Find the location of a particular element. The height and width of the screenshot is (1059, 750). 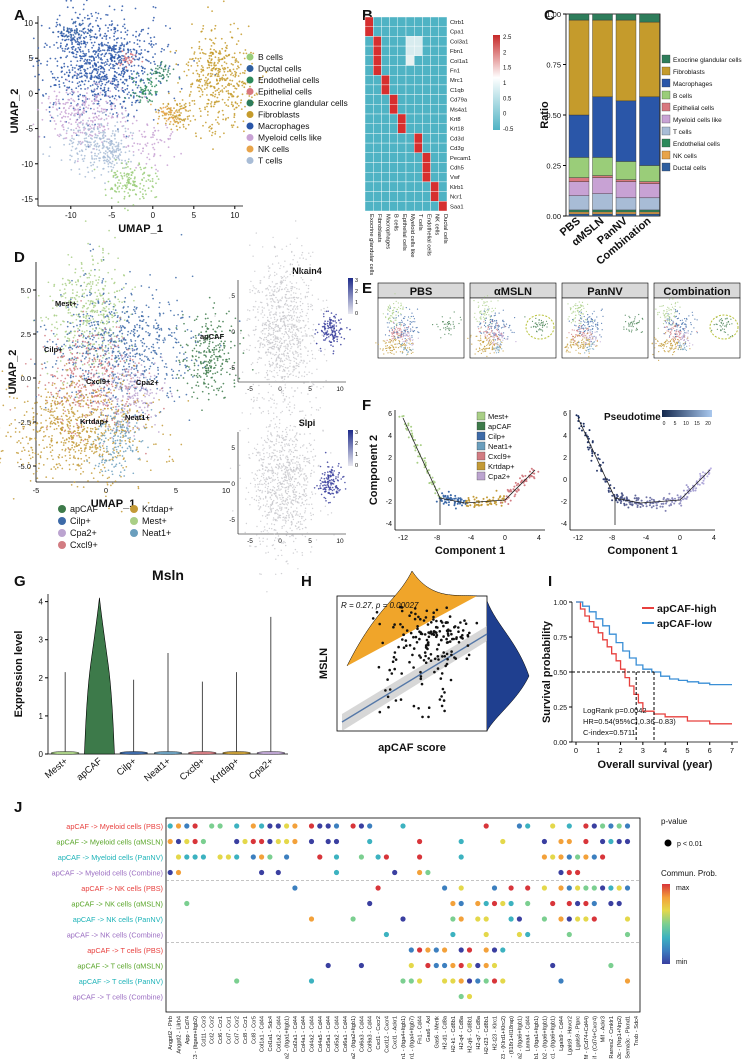

legend-swatch is located at coordinates (250, 80).